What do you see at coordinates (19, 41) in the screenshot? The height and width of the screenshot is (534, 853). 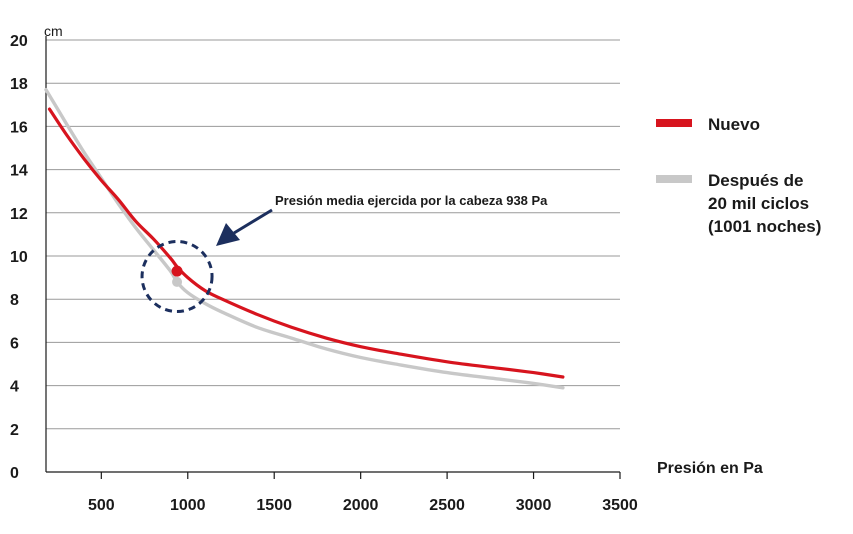 I see `y-tick-label: 20` at bounding box center [19, 41].